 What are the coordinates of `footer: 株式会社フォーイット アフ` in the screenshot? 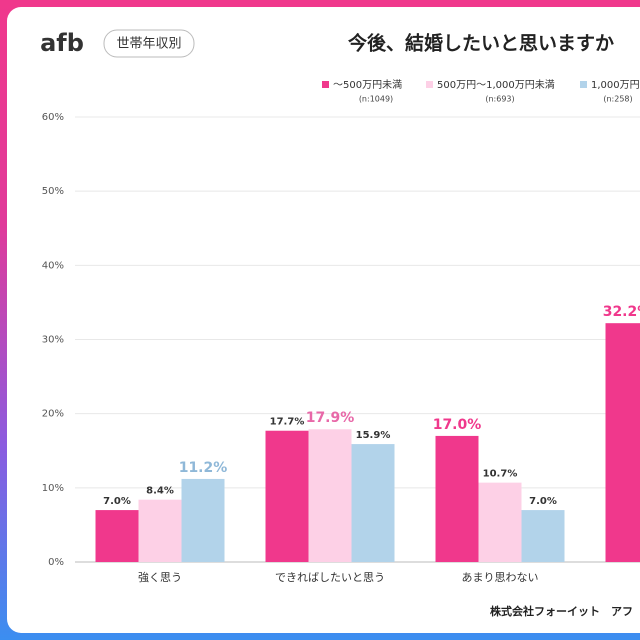 It's located at (561, 611).